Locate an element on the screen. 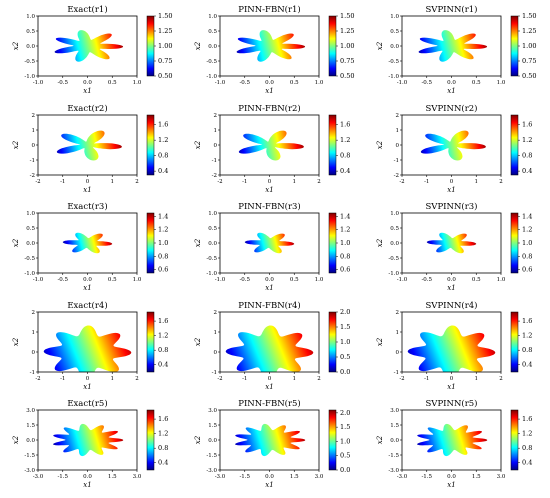  y-tick-label: -0.5 is located at coordinates (211, 259).